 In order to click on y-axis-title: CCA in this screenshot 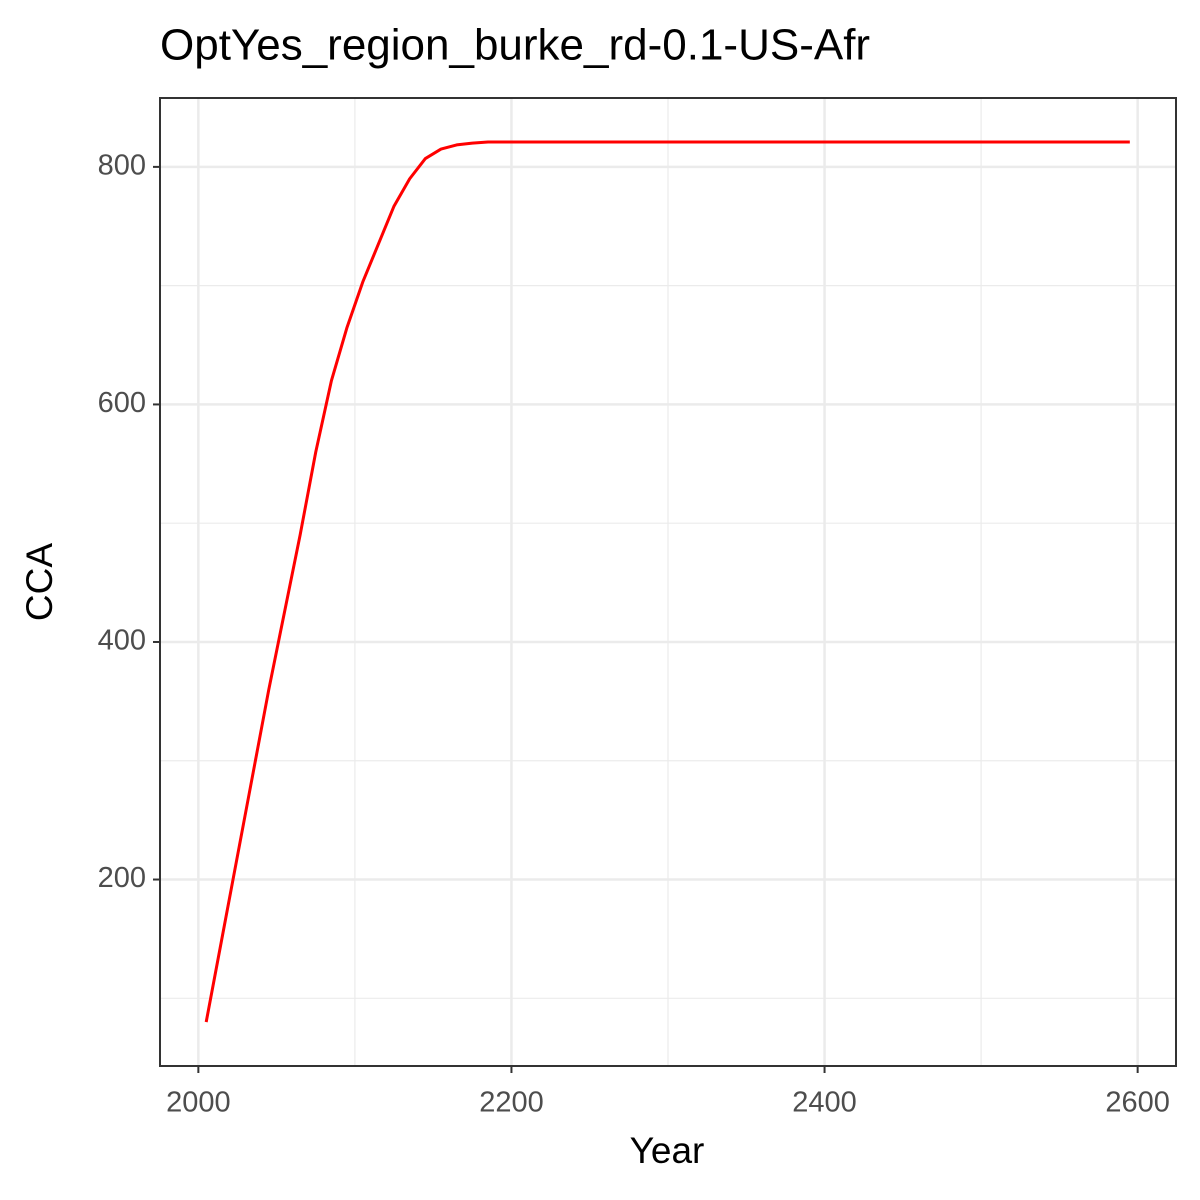, I will do `click(39, 582)`.